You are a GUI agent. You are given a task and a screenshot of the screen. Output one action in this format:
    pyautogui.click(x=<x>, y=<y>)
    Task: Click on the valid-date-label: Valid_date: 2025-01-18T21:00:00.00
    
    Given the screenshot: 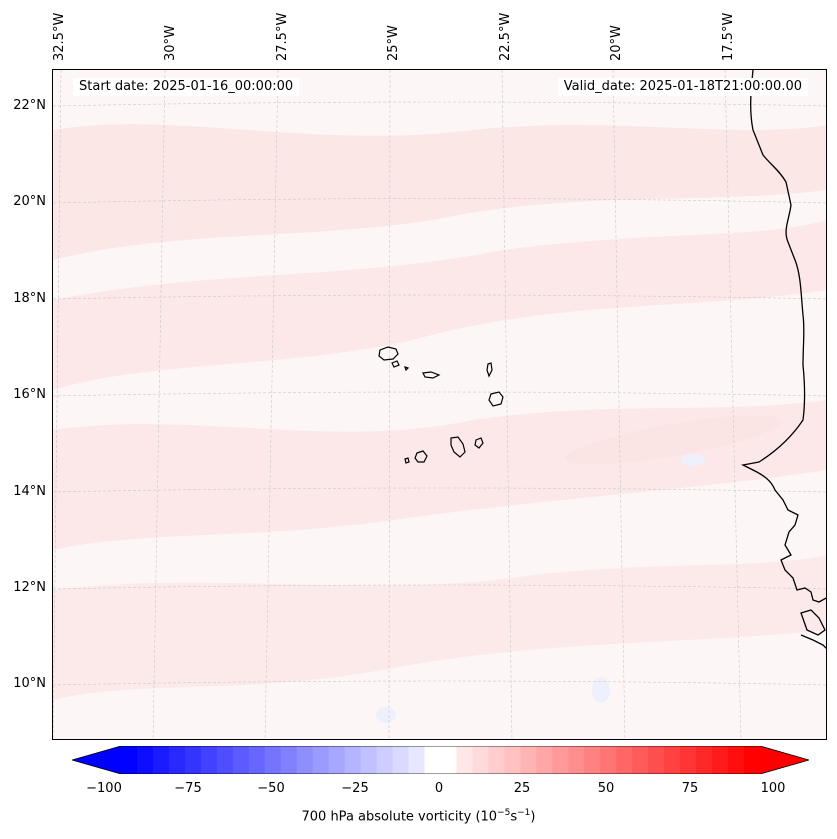 What is the action you would take?
    pyautogui.click(x=682, y=87)
    